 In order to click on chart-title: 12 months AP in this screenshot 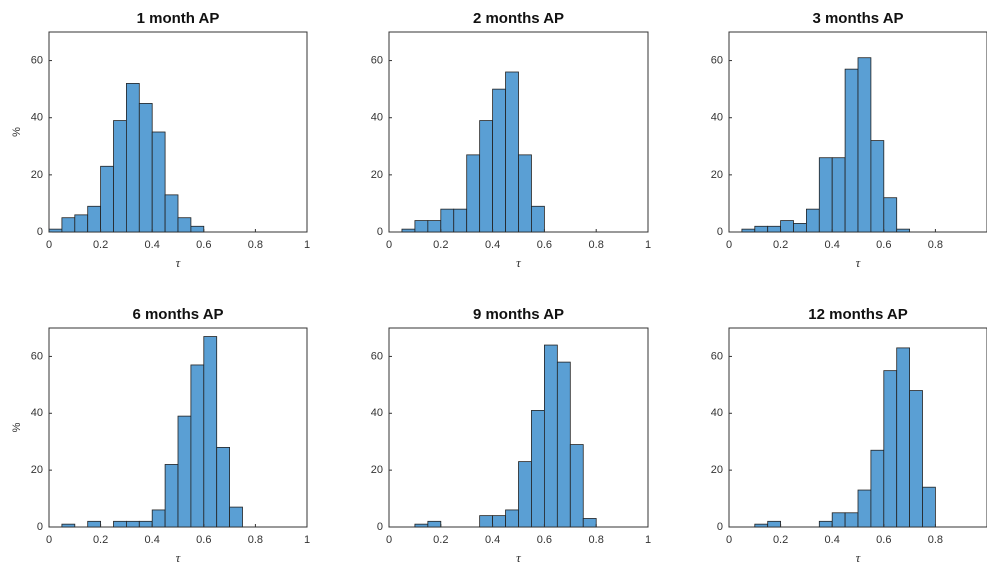, I will do `click(857, 314)`.